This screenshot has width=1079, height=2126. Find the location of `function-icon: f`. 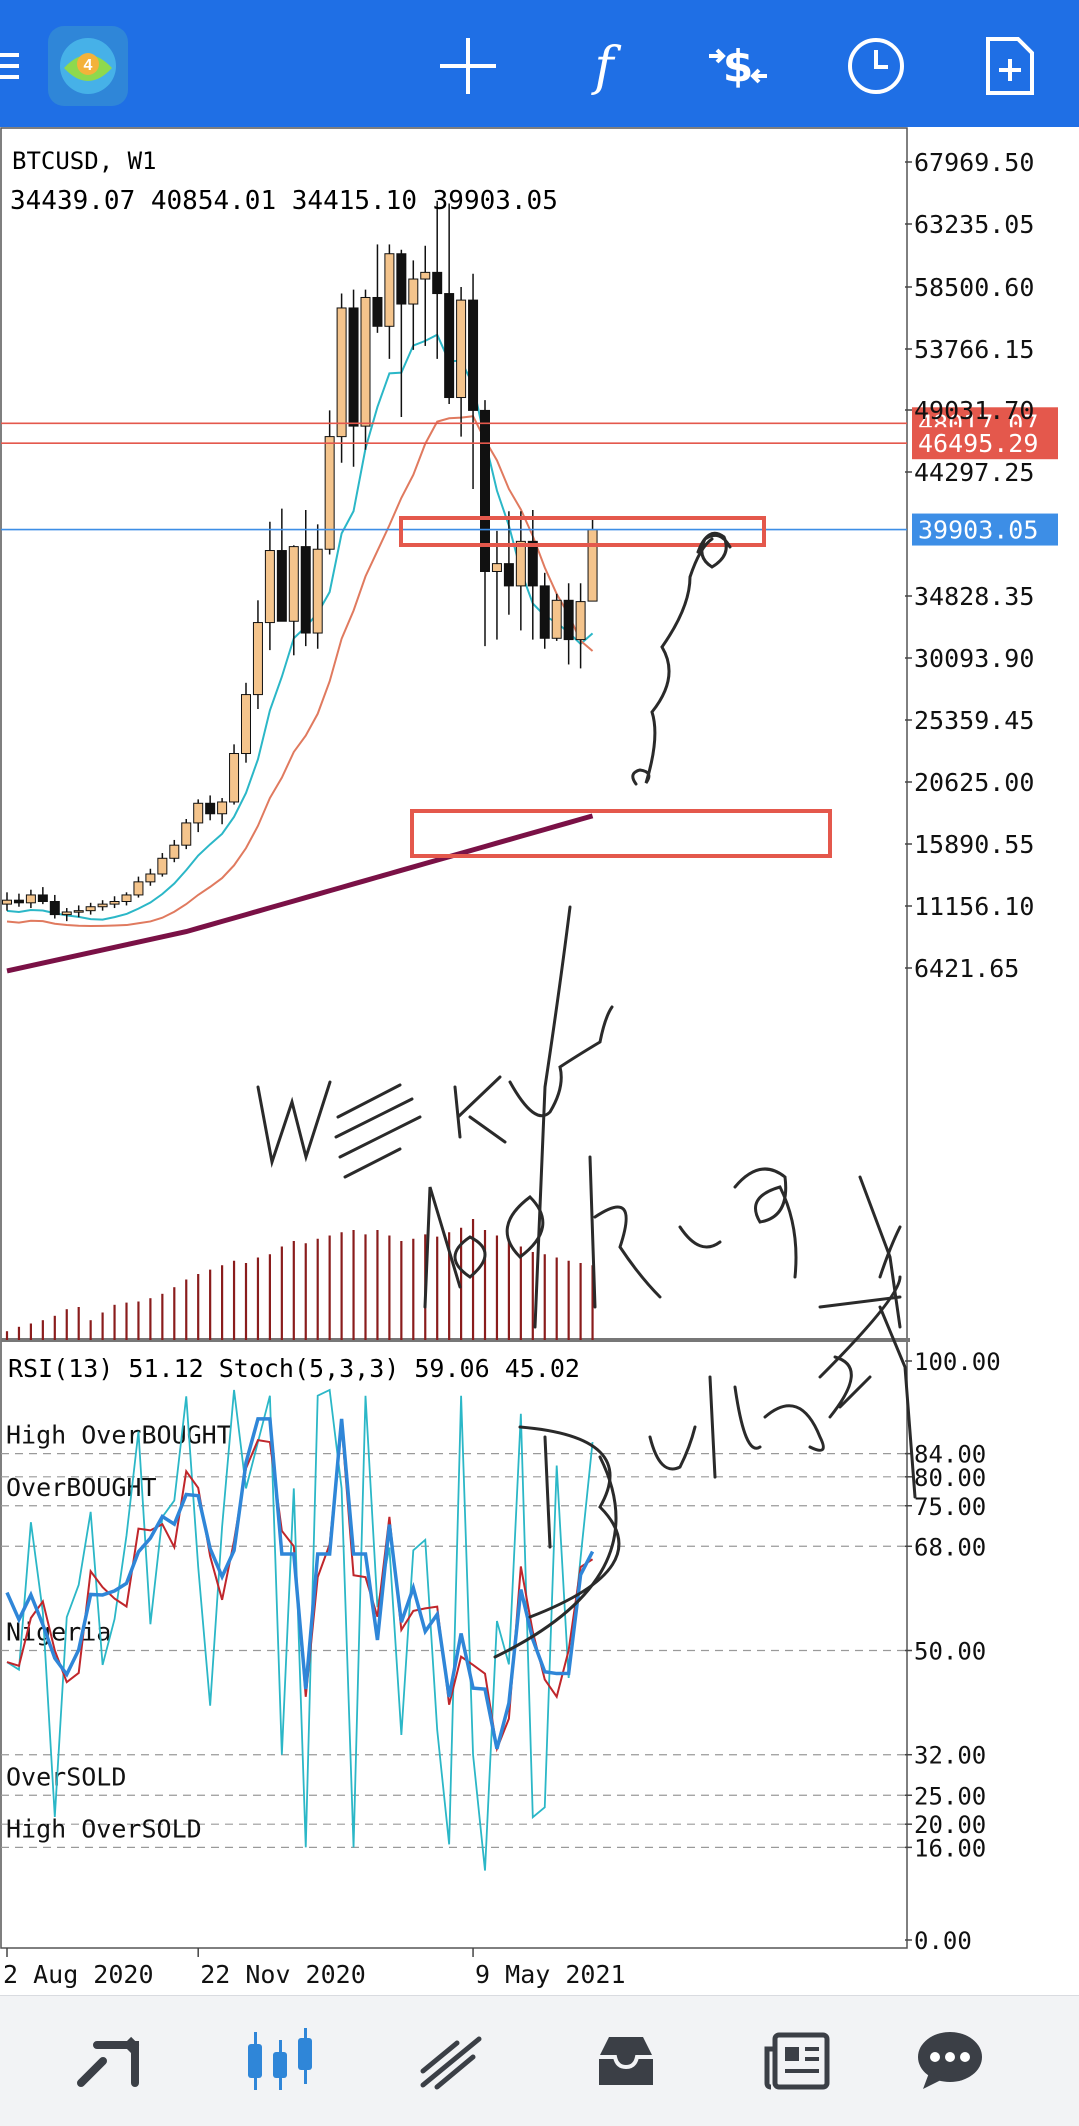

function-icon: f is located at coordinates (604, 66).